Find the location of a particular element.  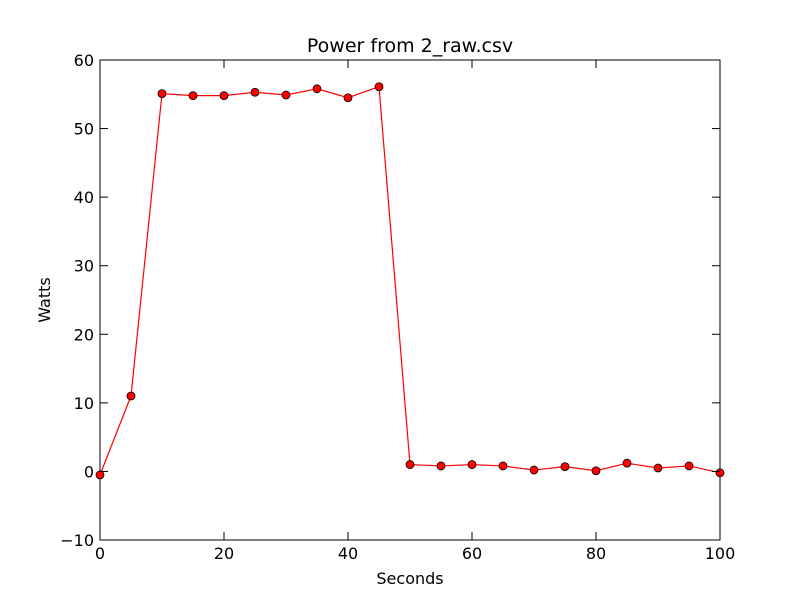

x-tick-label: 20 is located at coordinates (224, 553).